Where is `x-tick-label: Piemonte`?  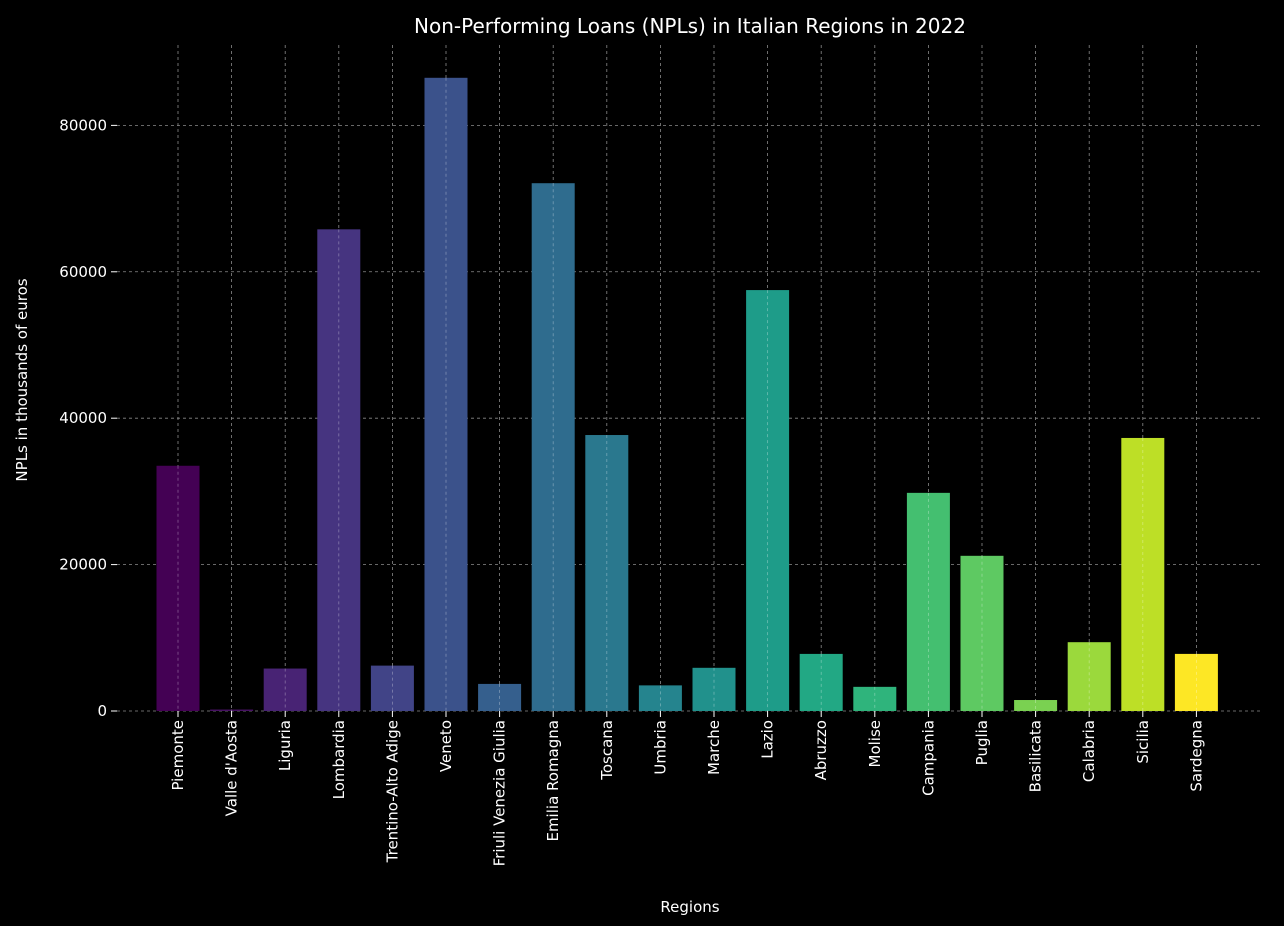 x-tick-label: Piemonte is located at coordinates (178, 755).